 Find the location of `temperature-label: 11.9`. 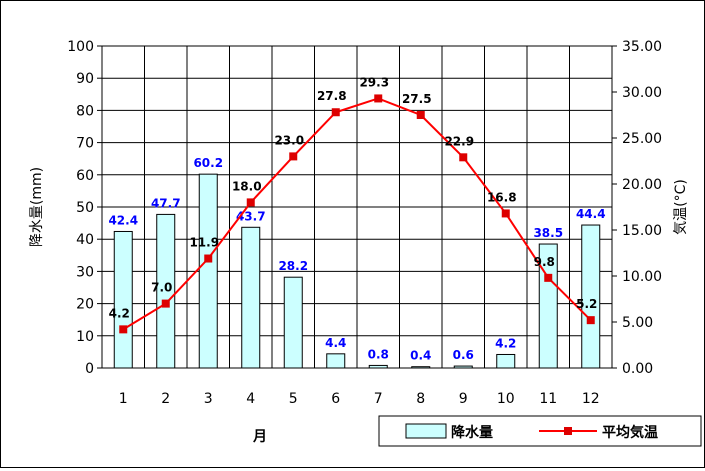

temperature-label: 11.9 is located at coordinates (204, 243).